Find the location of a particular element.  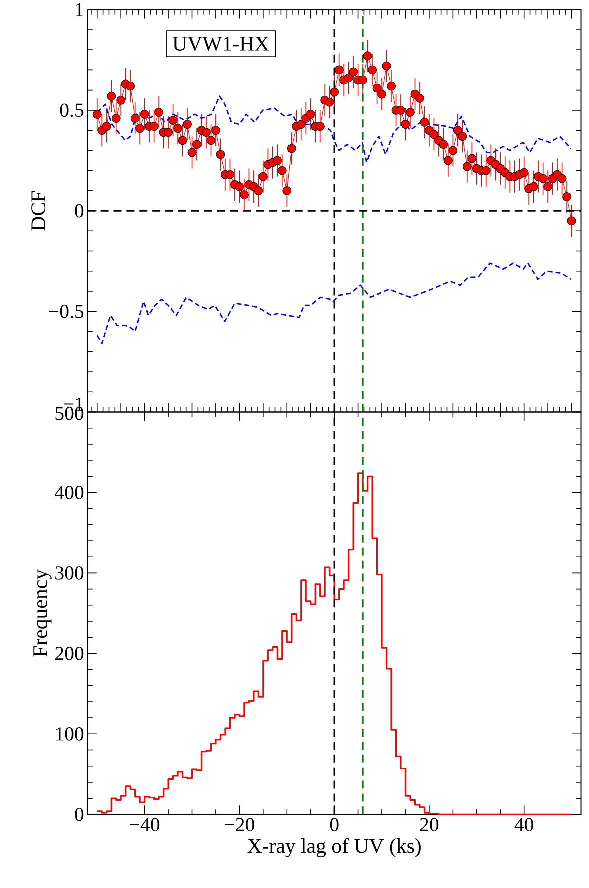

y-tick-label: 300 is located at coordinates (69, 573).